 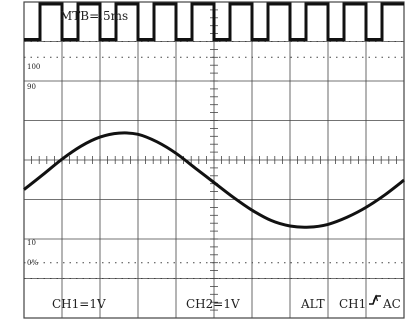 I want to click on square-wave-trace, so click(x=214, y=21).